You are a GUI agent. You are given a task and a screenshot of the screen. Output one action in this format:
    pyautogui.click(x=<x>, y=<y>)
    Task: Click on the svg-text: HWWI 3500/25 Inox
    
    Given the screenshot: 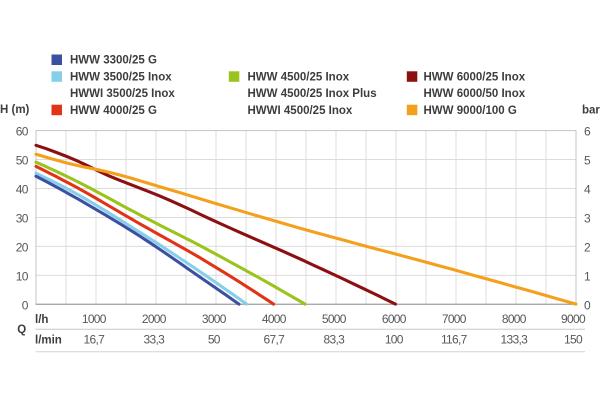 What is the action you would take?
    pyautogui.click(x=122, y=94)
    